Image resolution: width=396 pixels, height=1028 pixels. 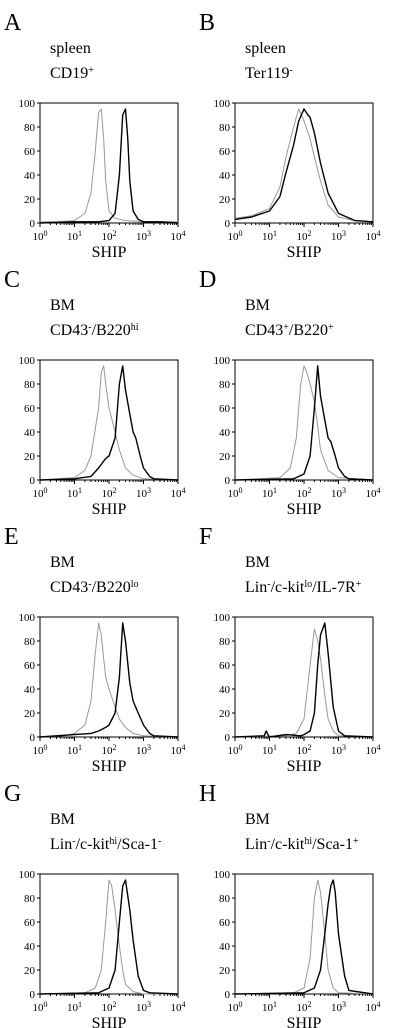 What do you see at coordinates (69, 587) in the screenshot?
I see `population-marker: CD43` at bounding box center [69, 587].